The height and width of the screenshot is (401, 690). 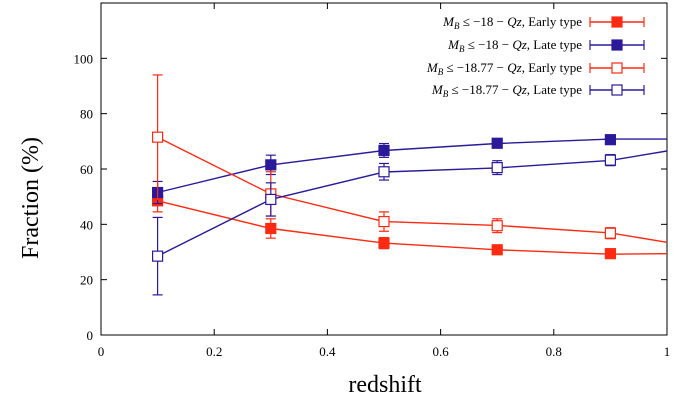 What do you see at coordinates (514, 45) in the screenshot?
I see `legend-label: MB ≤ −18 − Qz, Late type` at bounding box center [514, 45].